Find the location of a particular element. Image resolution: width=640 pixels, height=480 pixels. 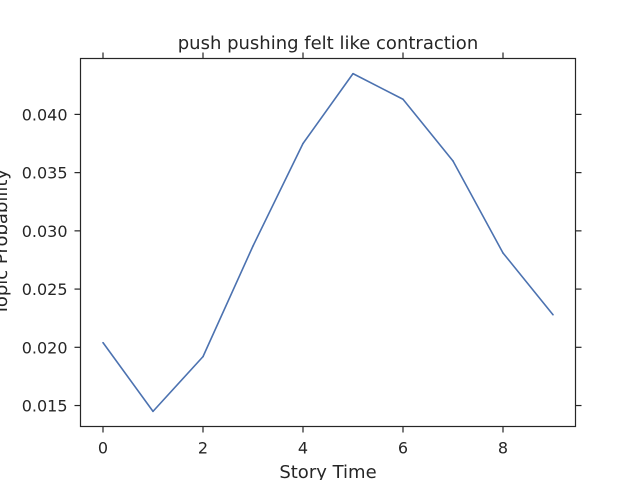

y-tick-label-5: 0.040 is located at coordinates (45, 114).